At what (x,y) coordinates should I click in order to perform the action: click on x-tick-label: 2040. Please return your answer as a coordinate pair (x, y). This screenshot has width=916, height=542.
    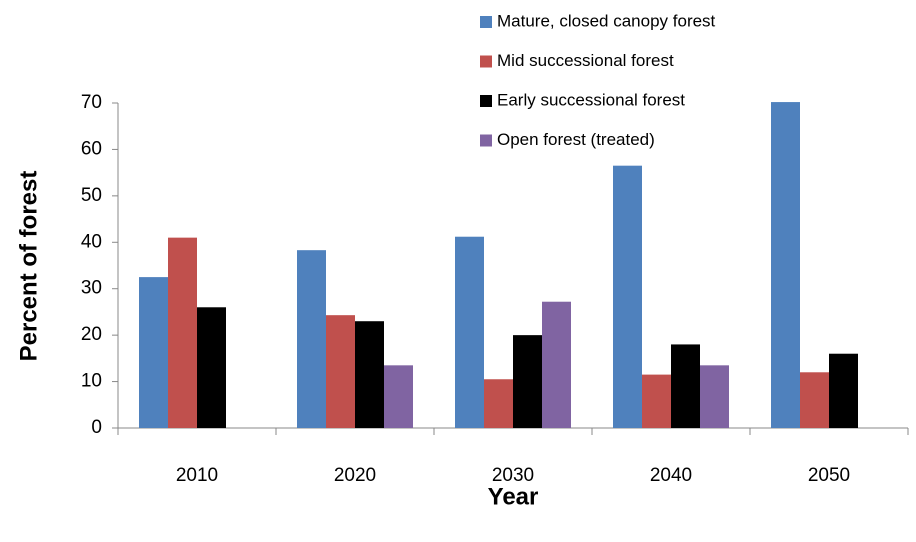
    Looking at the image, I should click on (671, 475).